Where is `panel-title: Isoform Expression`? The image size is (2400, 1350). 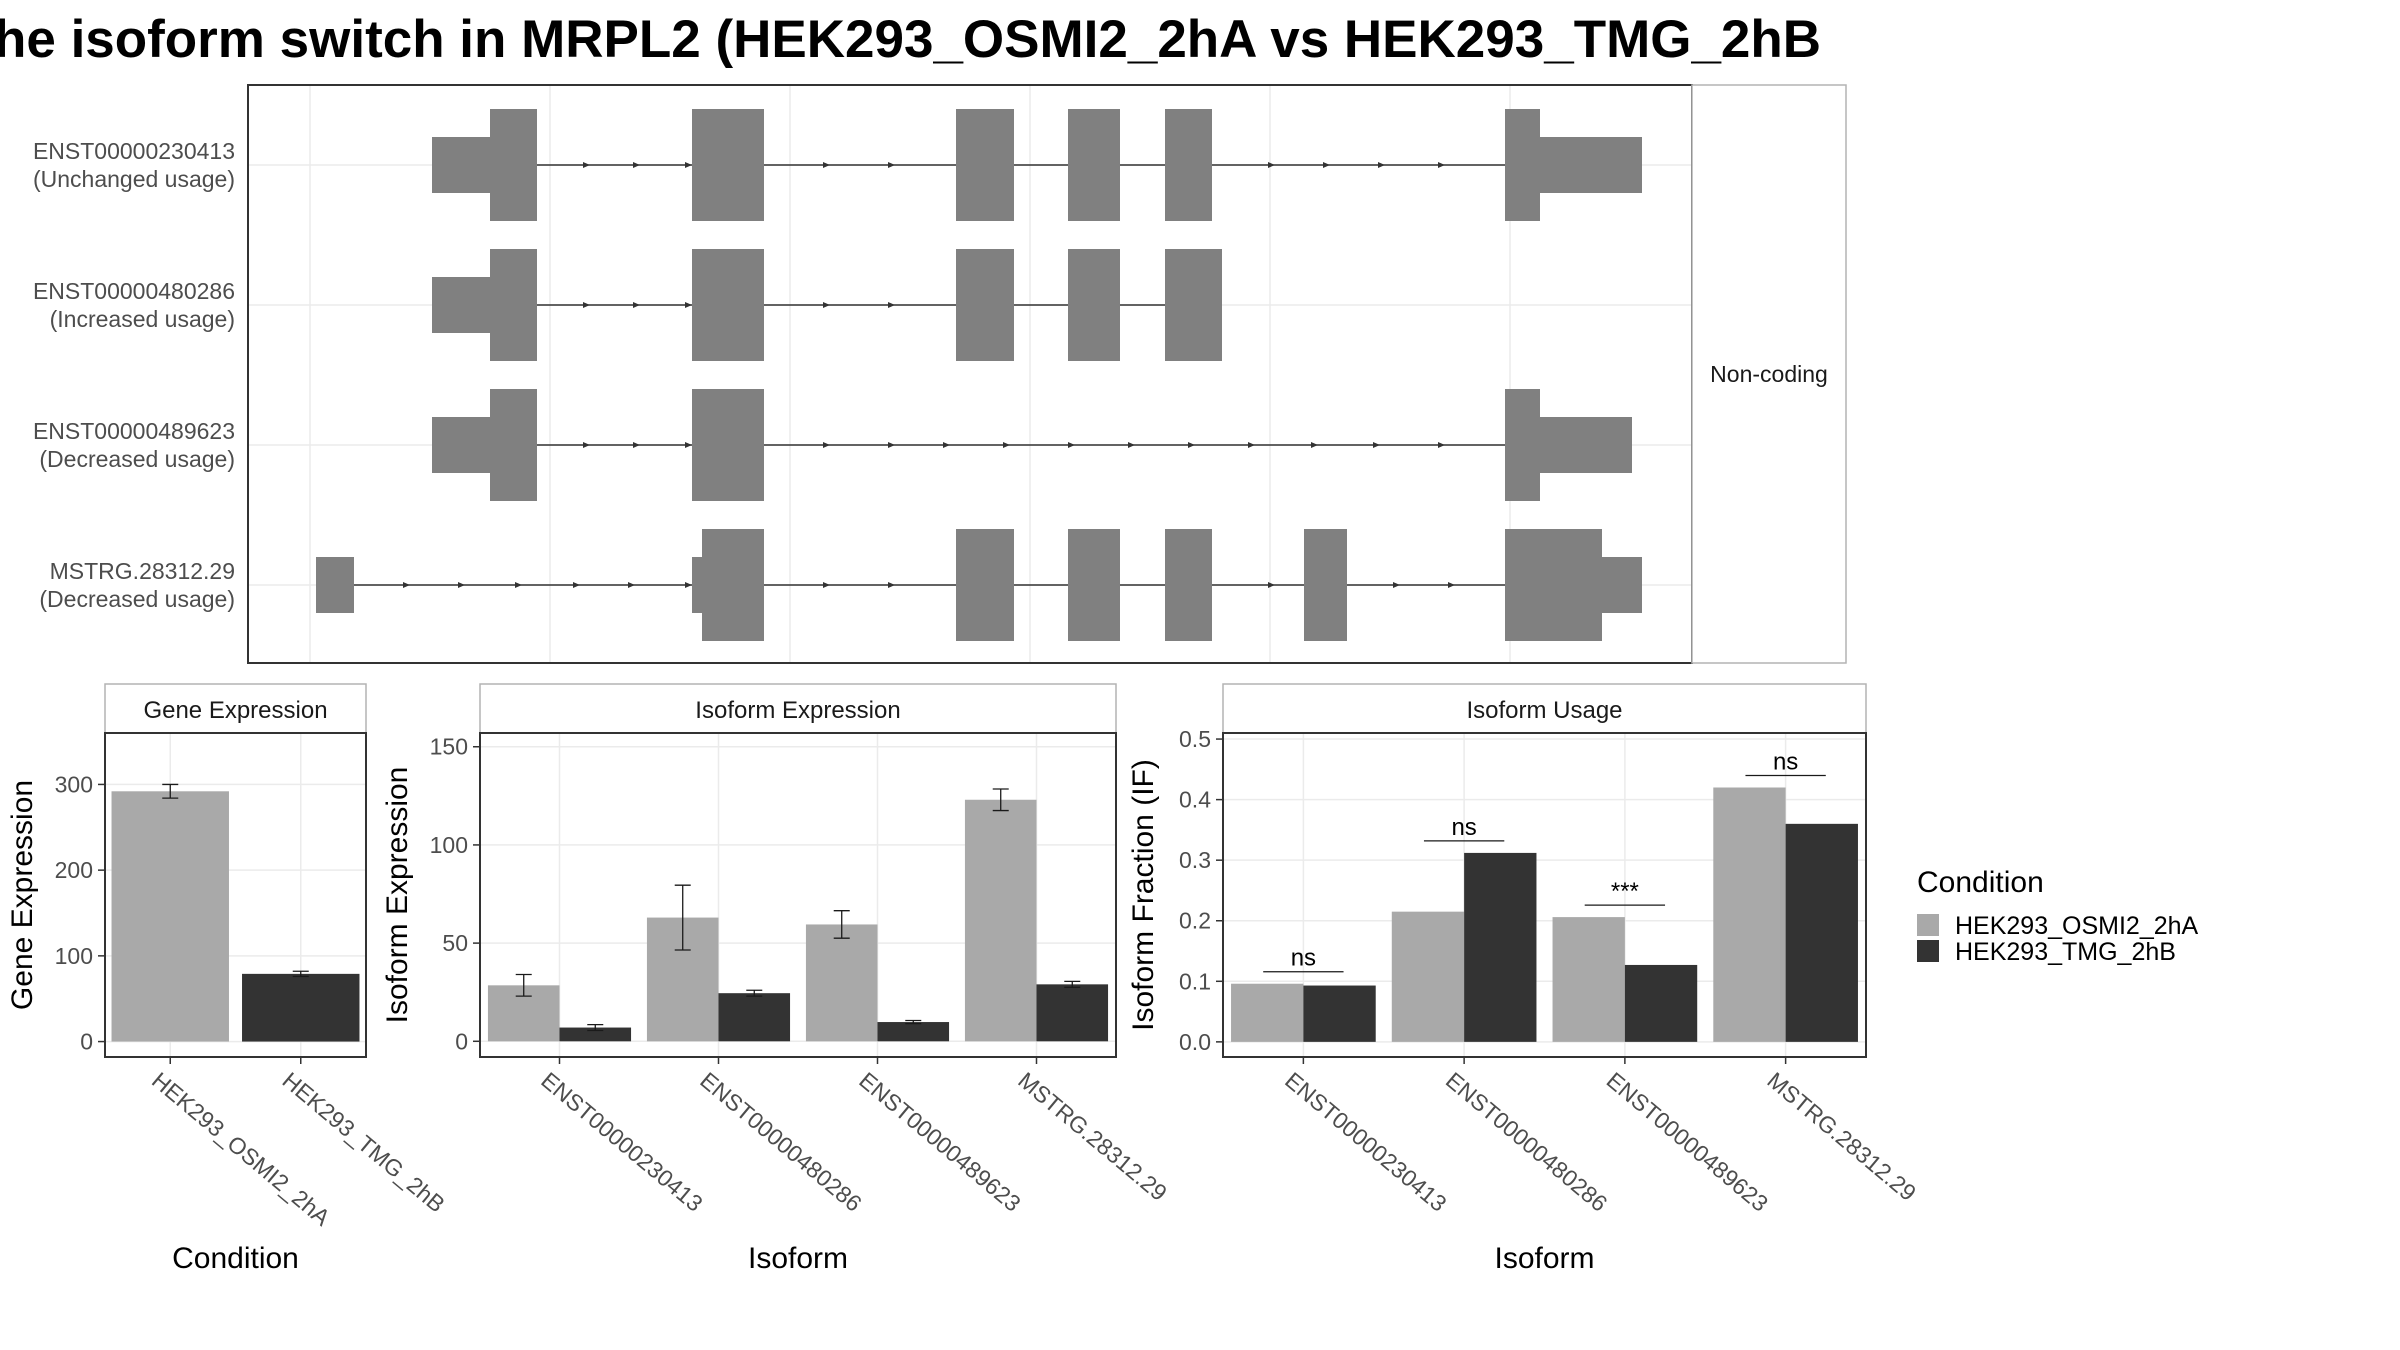
panel-title: Isoform Expression is located at coordinates (797, 710).